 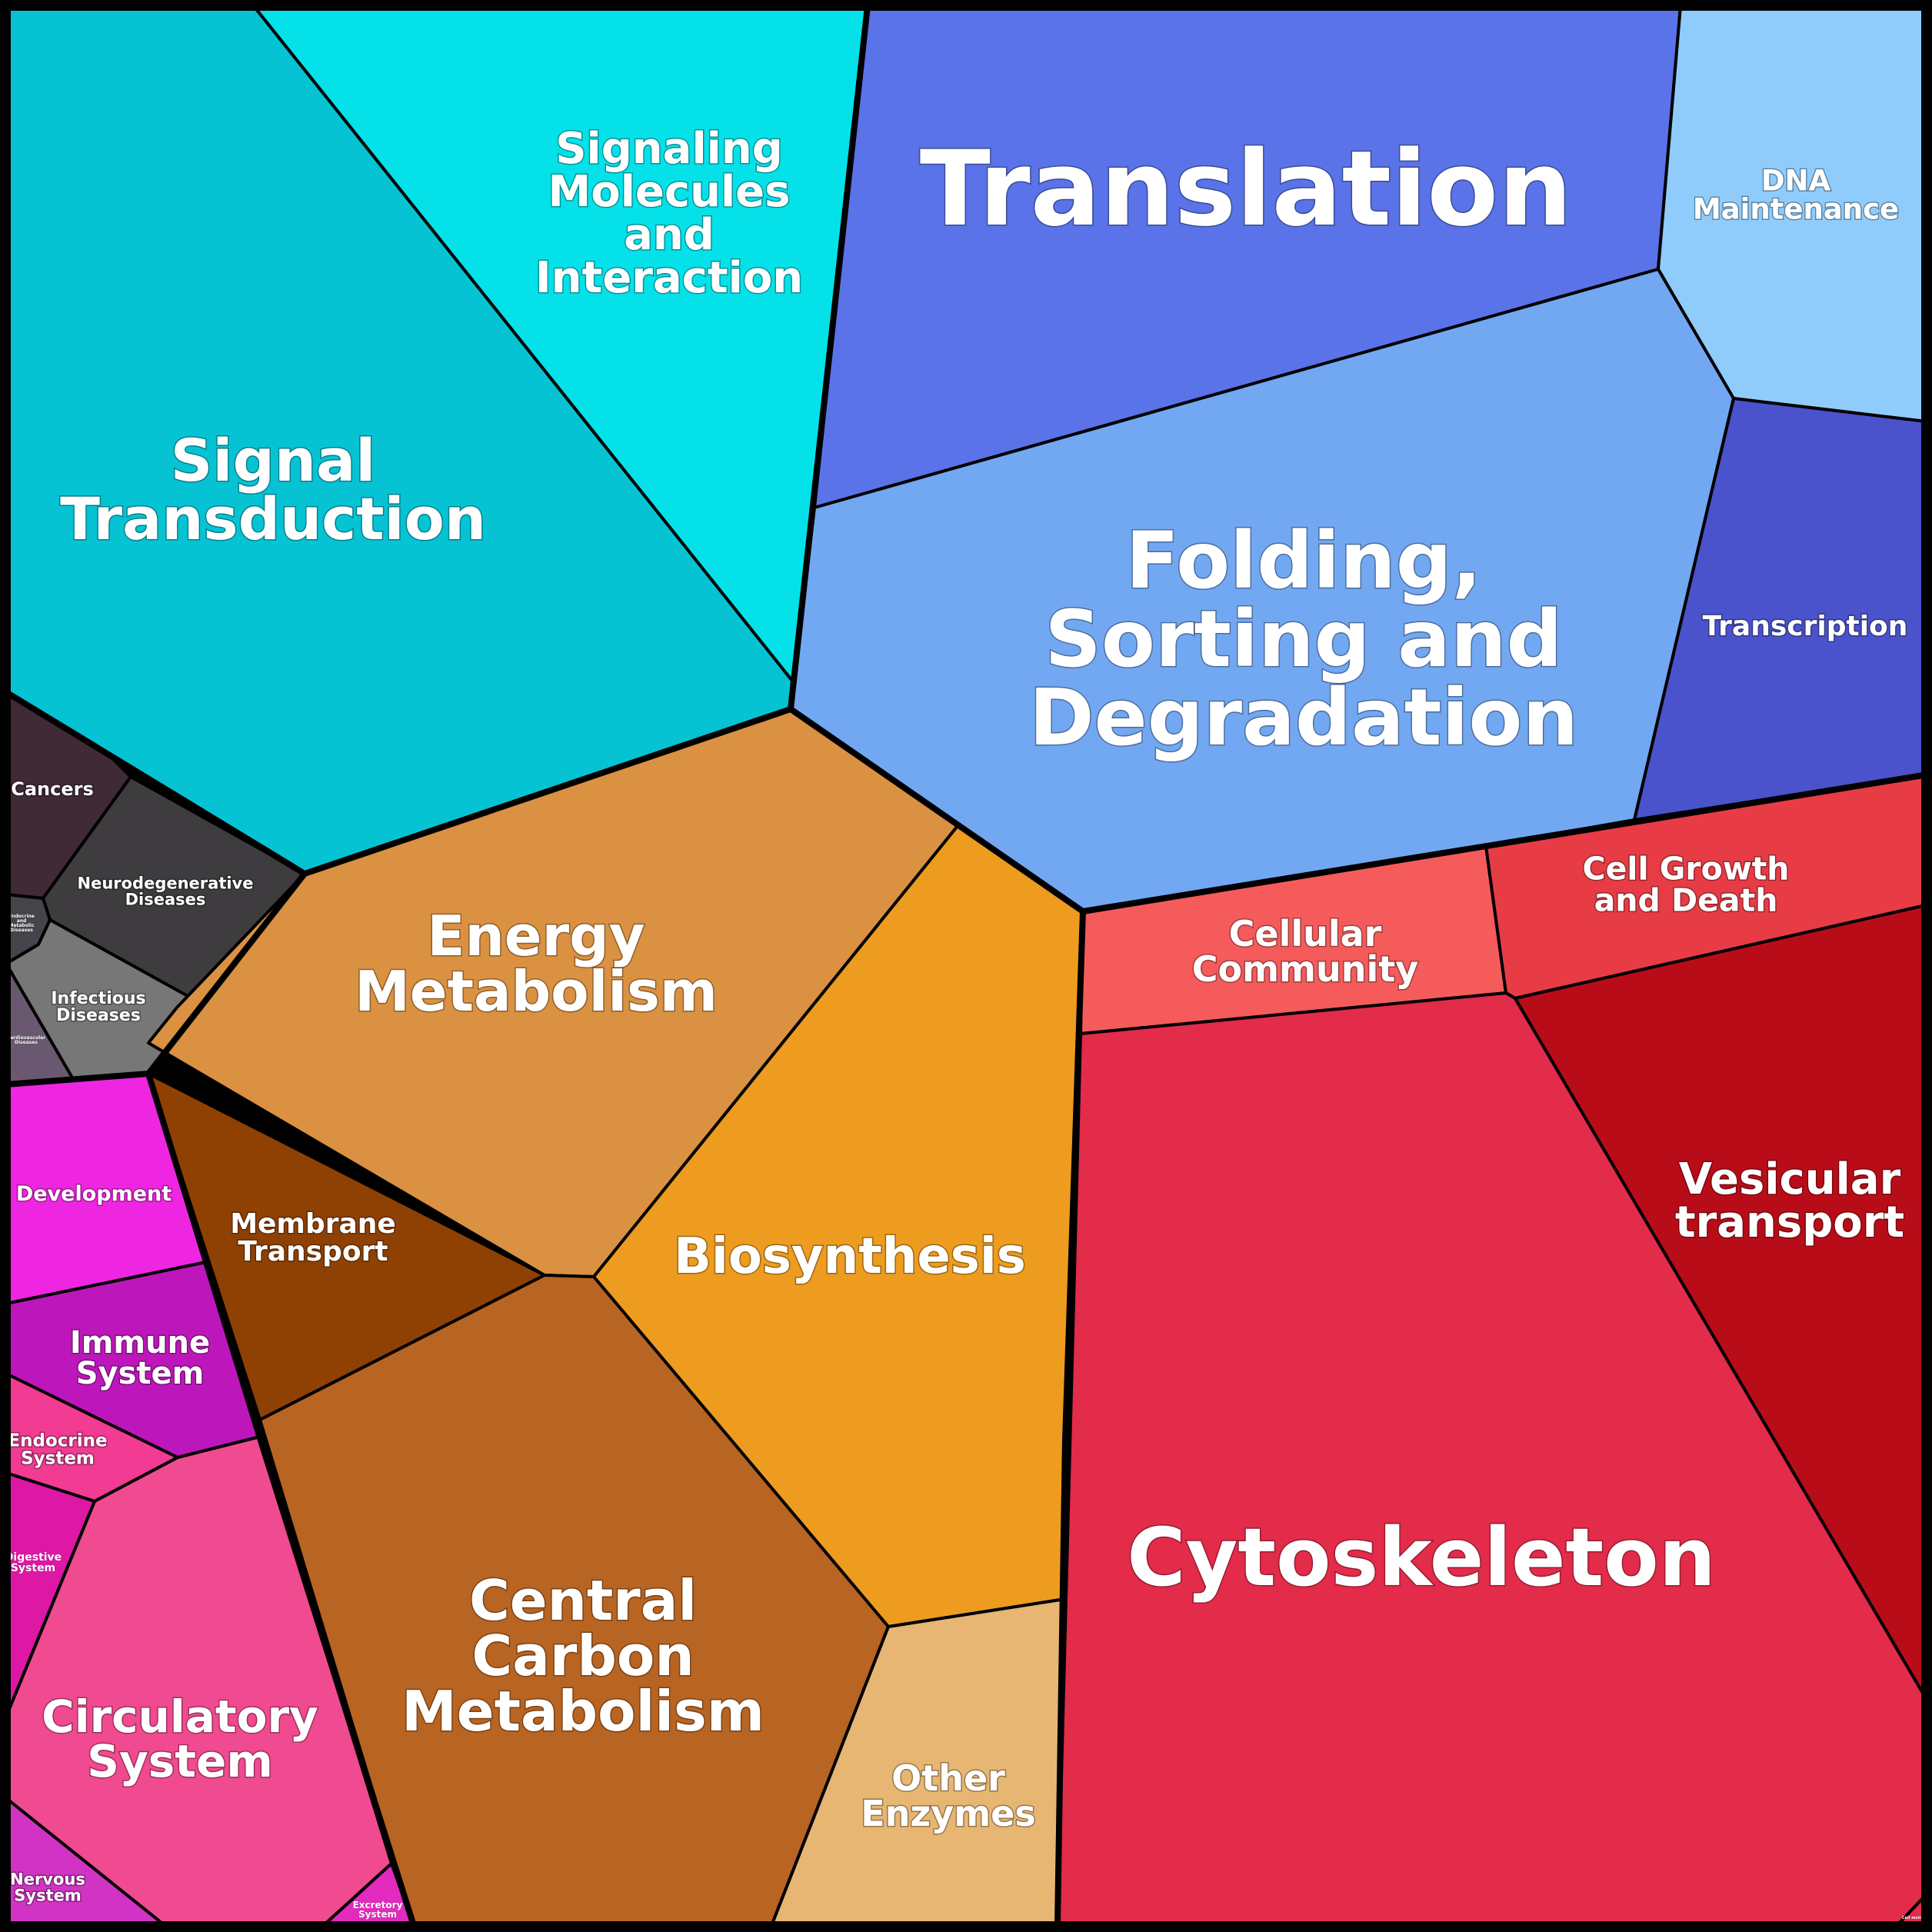 I want to click on label-transcription: Transcription, so click(x=1805, y=626).